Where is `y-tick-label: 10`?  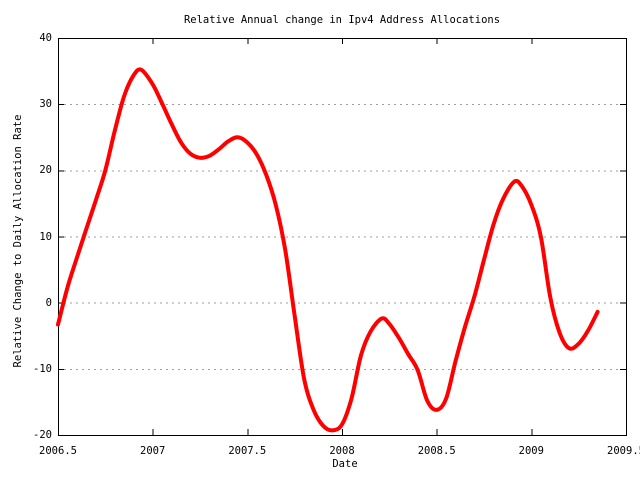 y-tick-label: 10 is located at coordinates (45, 236).